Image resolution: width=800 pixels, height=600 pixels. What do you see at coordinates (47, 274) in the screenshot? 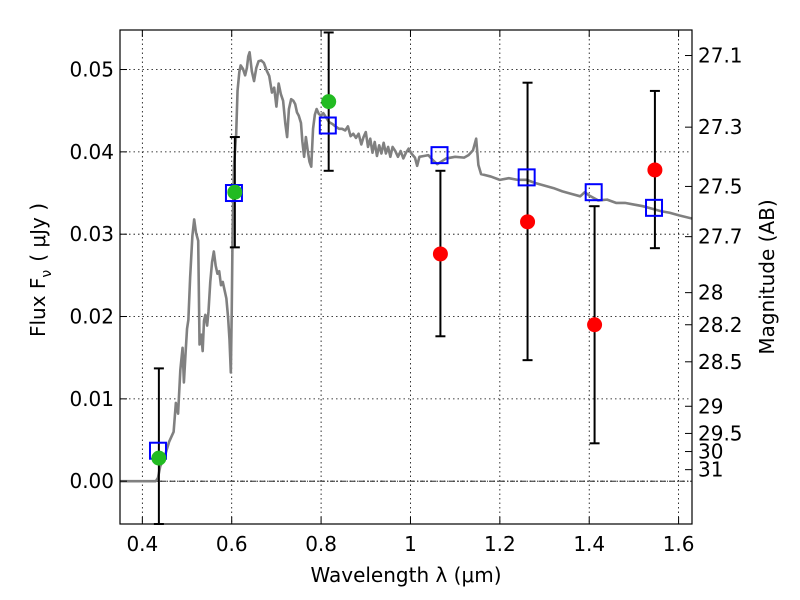
I see `y-axis-label-subscript: ν` at bounding box center [47, 274].